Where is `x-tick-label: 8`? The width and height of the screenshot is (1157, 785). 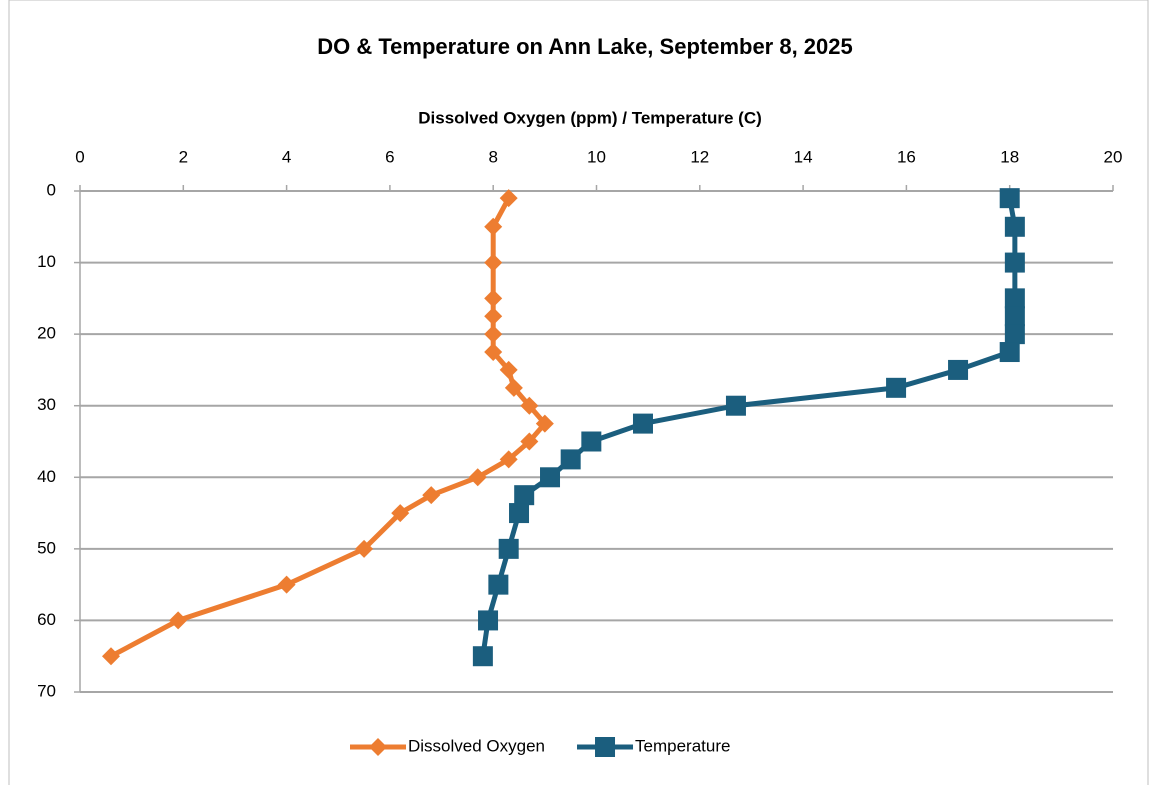
x-tick-label: 8 is located at coordinates (492, 156).